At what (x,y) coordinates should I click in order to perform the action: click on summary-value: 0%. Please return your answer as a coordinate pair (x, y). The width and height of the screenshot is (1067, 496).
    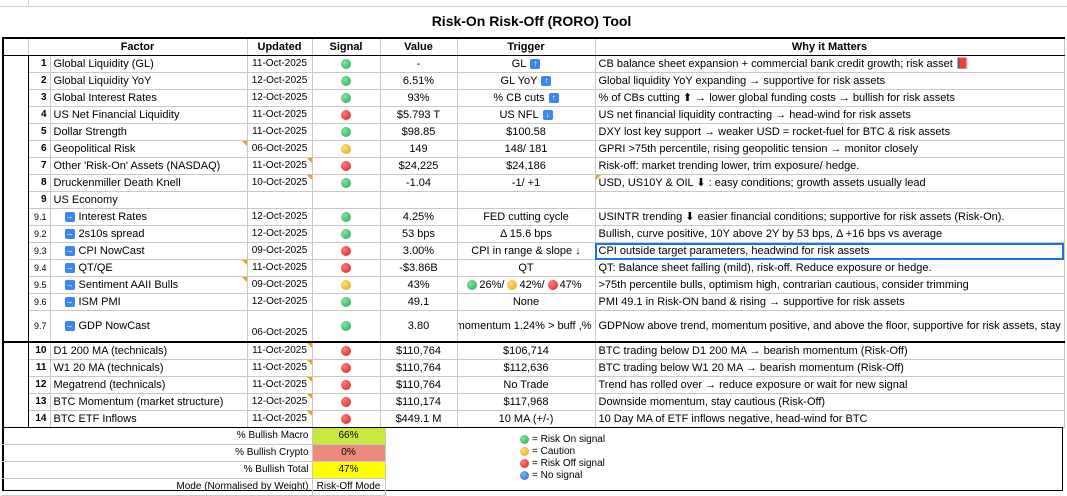
    Looking at the image, I should click on (348, 453).